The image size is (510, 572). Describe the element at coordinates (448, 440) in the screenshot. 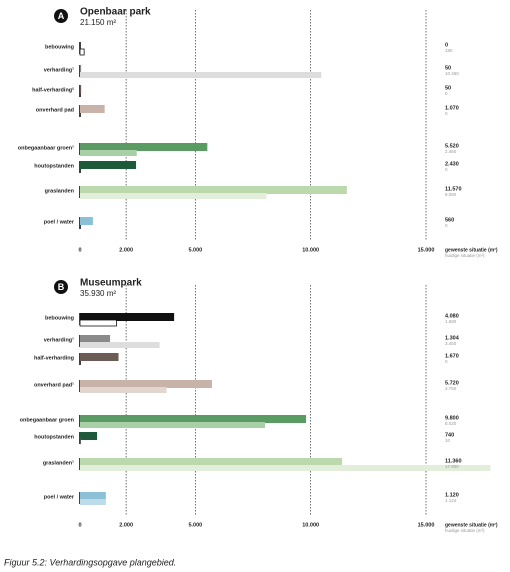

I see `value-label: 10` at that location.